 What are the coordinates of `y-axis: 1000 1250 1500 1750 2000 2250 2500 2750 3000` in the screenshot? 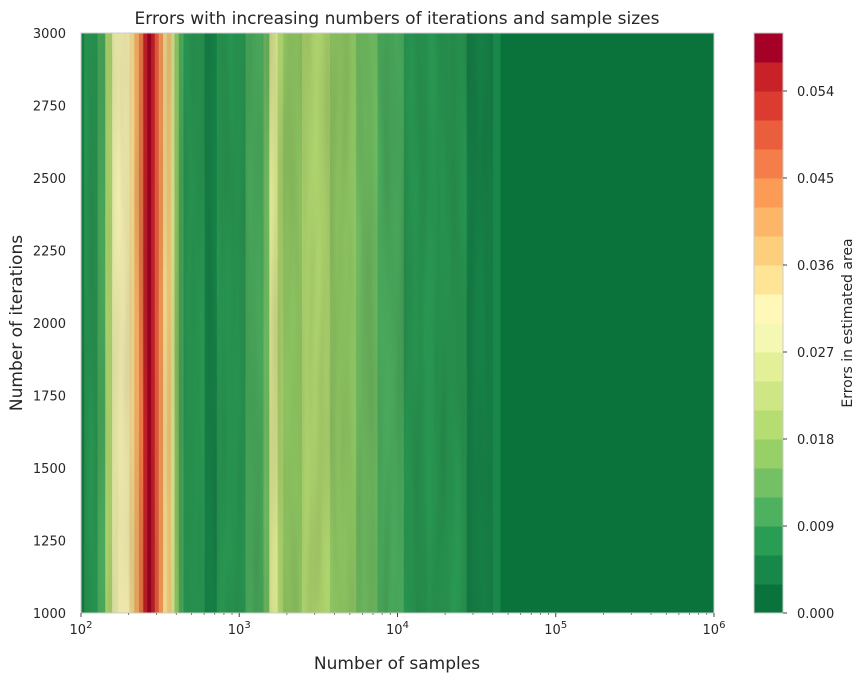 It's located at (49, 324).